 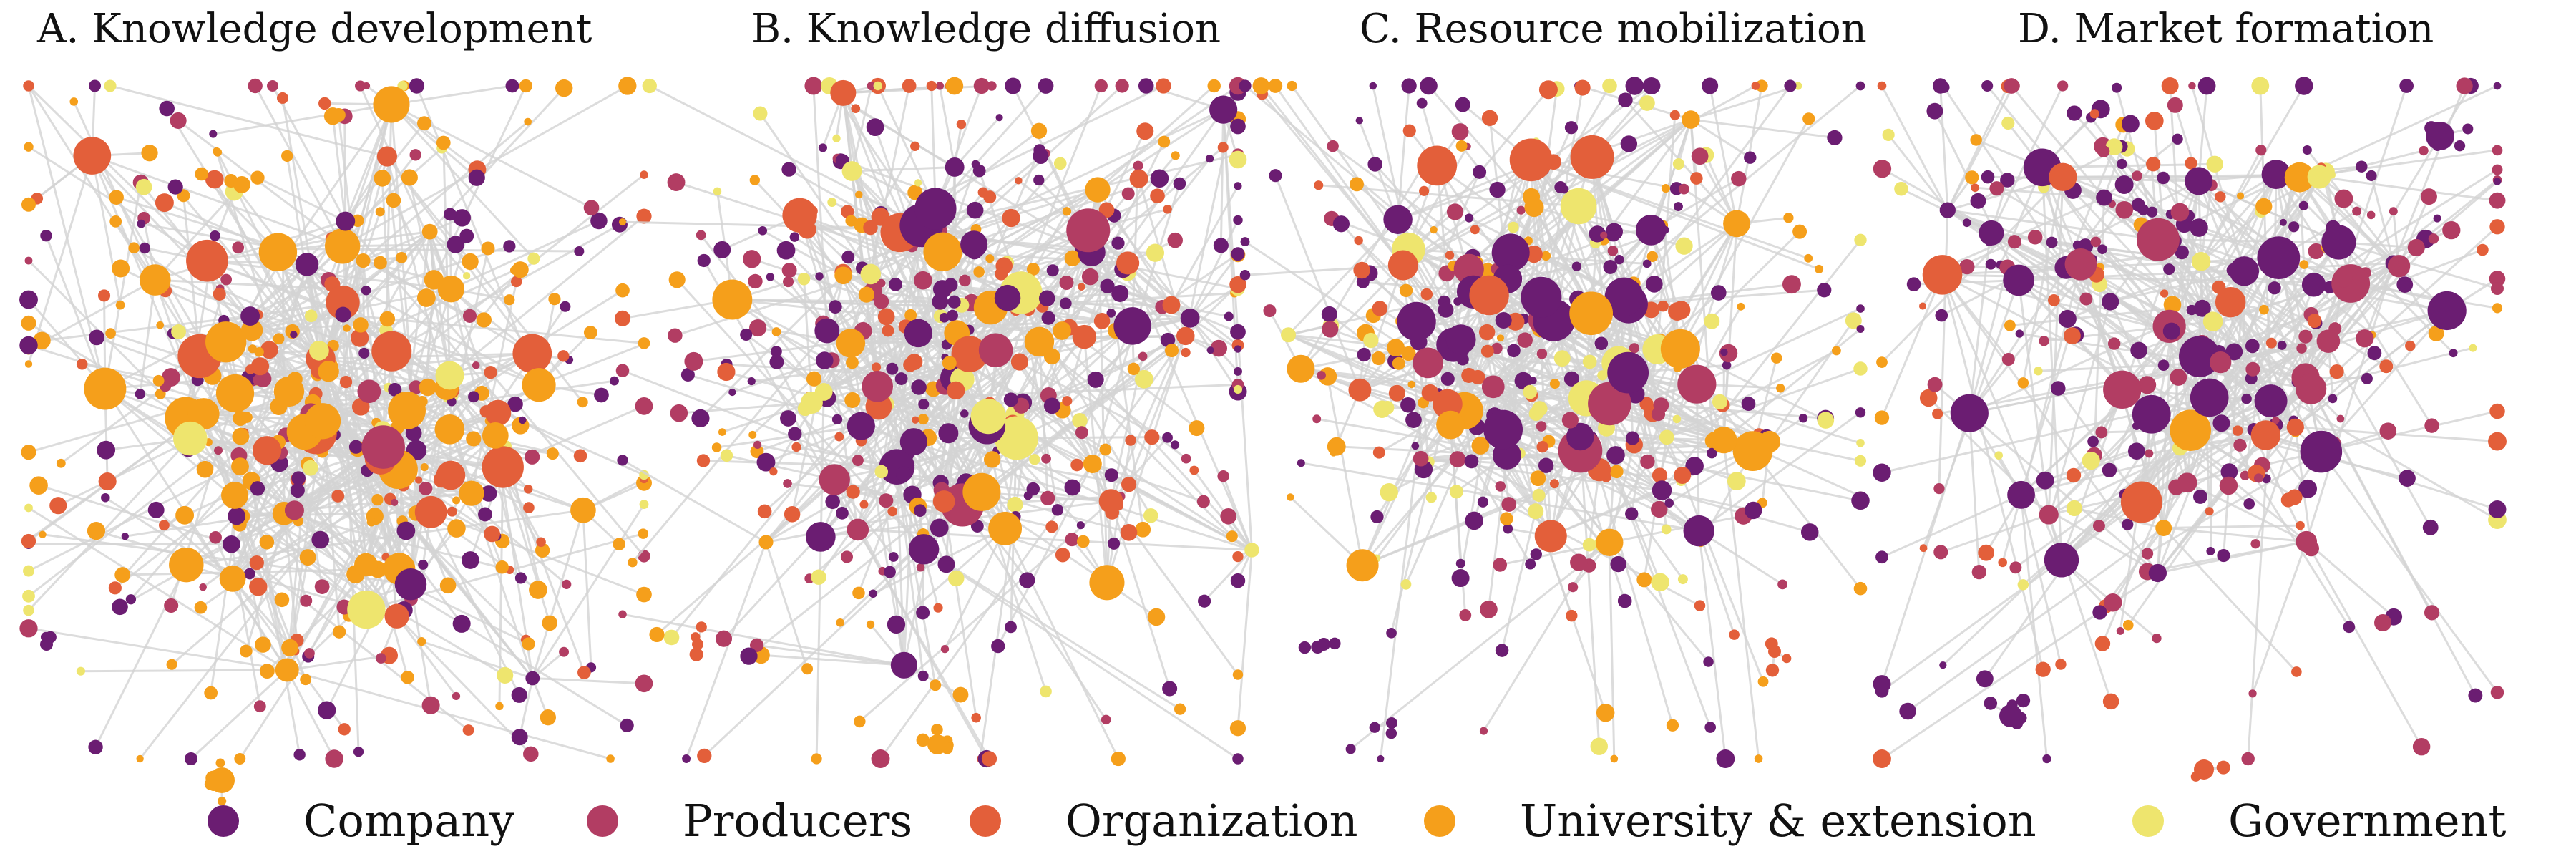 I want to click on legend-item-producers: Producers, so click(x=749, y=821).